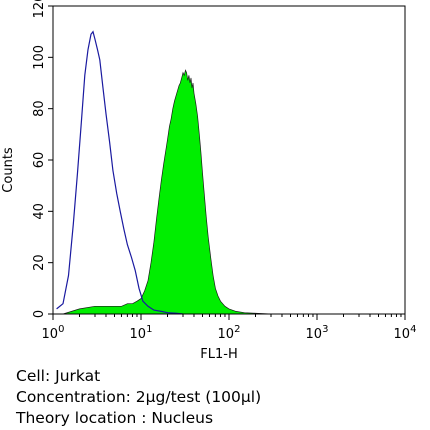 The width and height of the screenshot is (430, 430). I want to click on y-tick-label: 60, so click(39, 160).